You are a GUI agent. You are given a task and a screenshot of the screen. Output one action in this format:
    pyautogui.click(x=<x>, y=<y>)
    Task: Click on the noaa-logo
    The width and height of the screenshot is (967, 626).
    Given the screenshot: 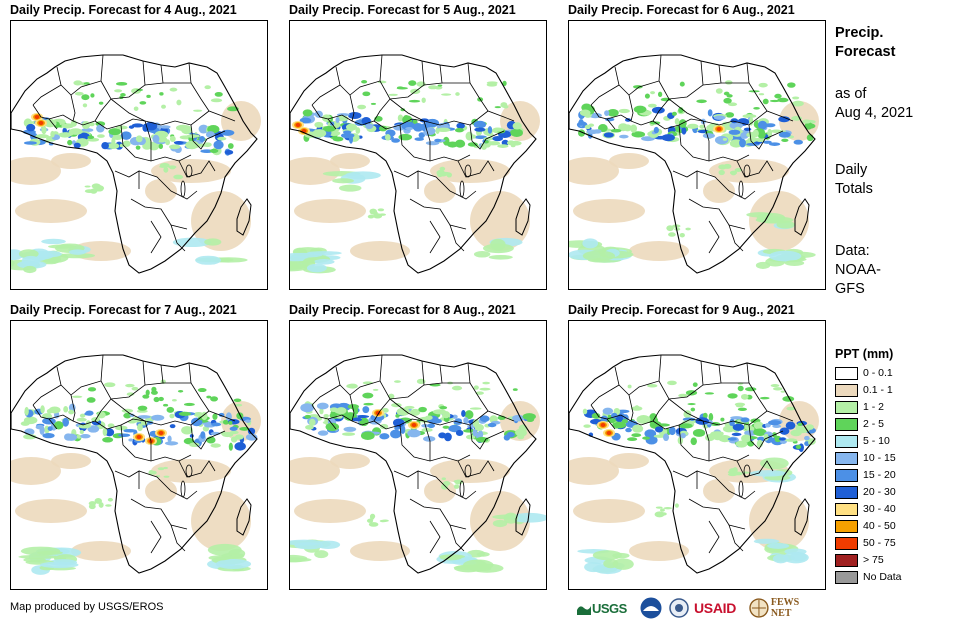 What is the action you would take?
    pyautogui.click(x=653, y=608)
    